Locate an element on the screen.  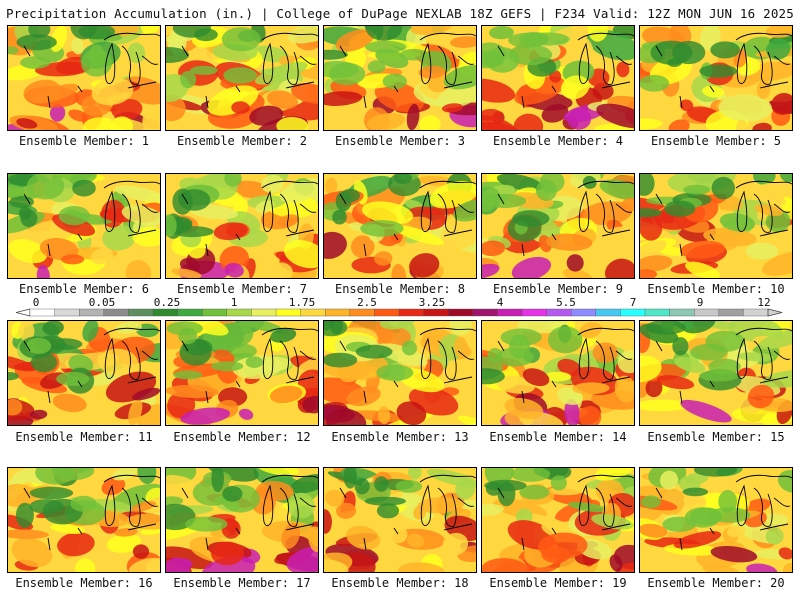
ensemble-member-label: Ensemble Member: 17 is located at coordinates (242, 583).